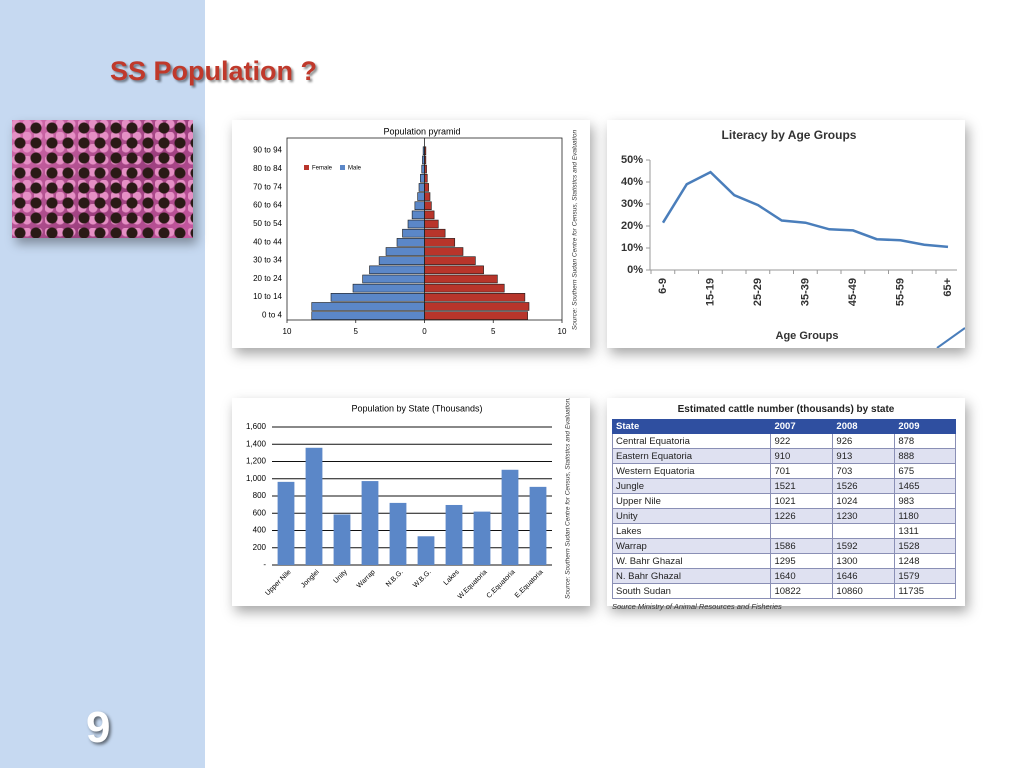 The width and height of the screenshot is (1024, 768). I want to click on table-cell: 703, so click(864, 471).